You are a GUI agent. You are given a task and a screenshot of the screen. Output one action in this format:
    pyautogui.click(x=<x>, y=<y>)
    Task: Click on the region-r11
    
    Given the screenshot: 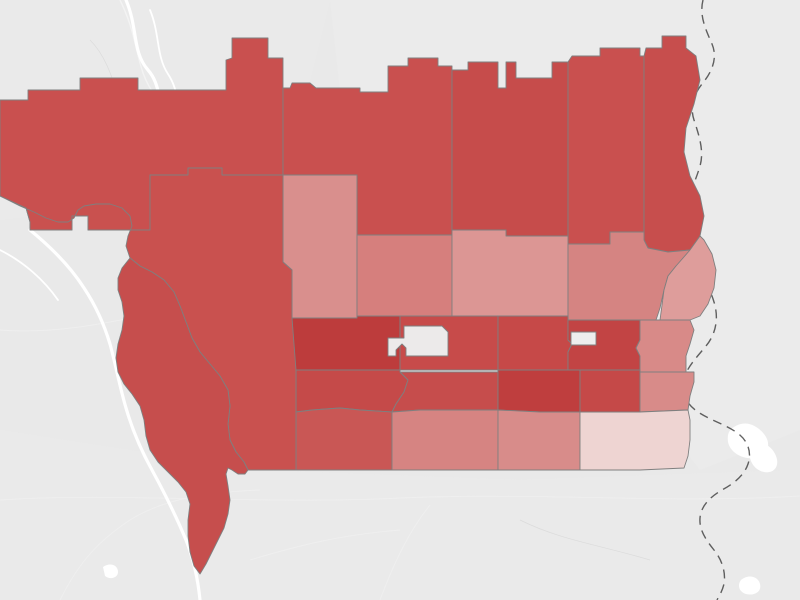 What is the action you would take?
    pyautogui.click(x=510, y=273)
    